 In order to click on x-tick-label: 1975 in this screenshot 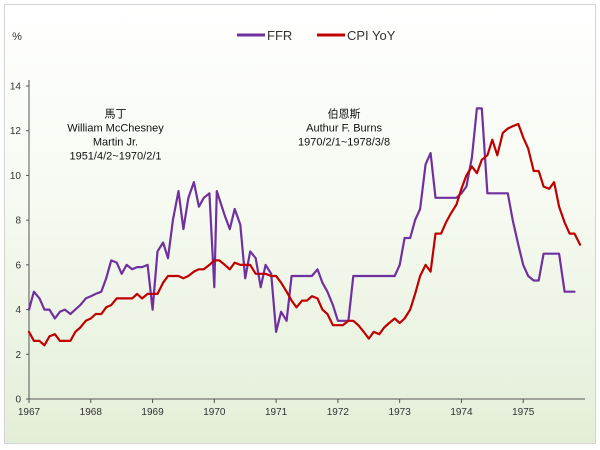, I will do `click(523, 412)`.